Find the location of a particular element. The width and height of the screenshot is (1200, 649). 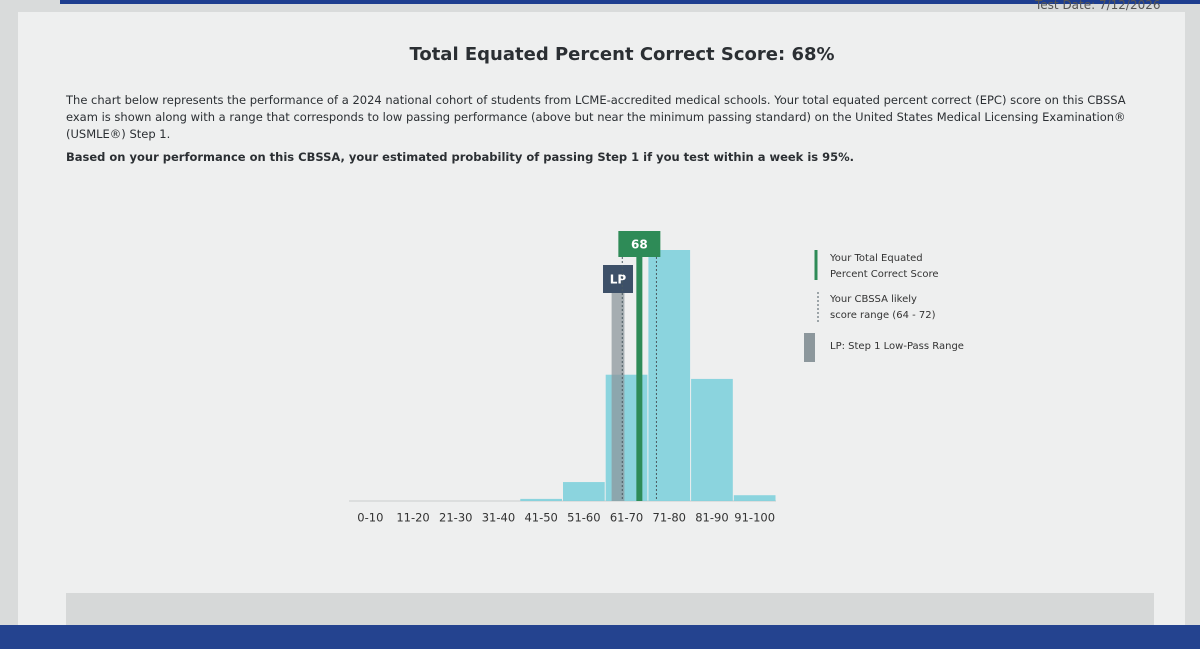

x-tick-label: 0-10 is located at coordinates (370, 518).